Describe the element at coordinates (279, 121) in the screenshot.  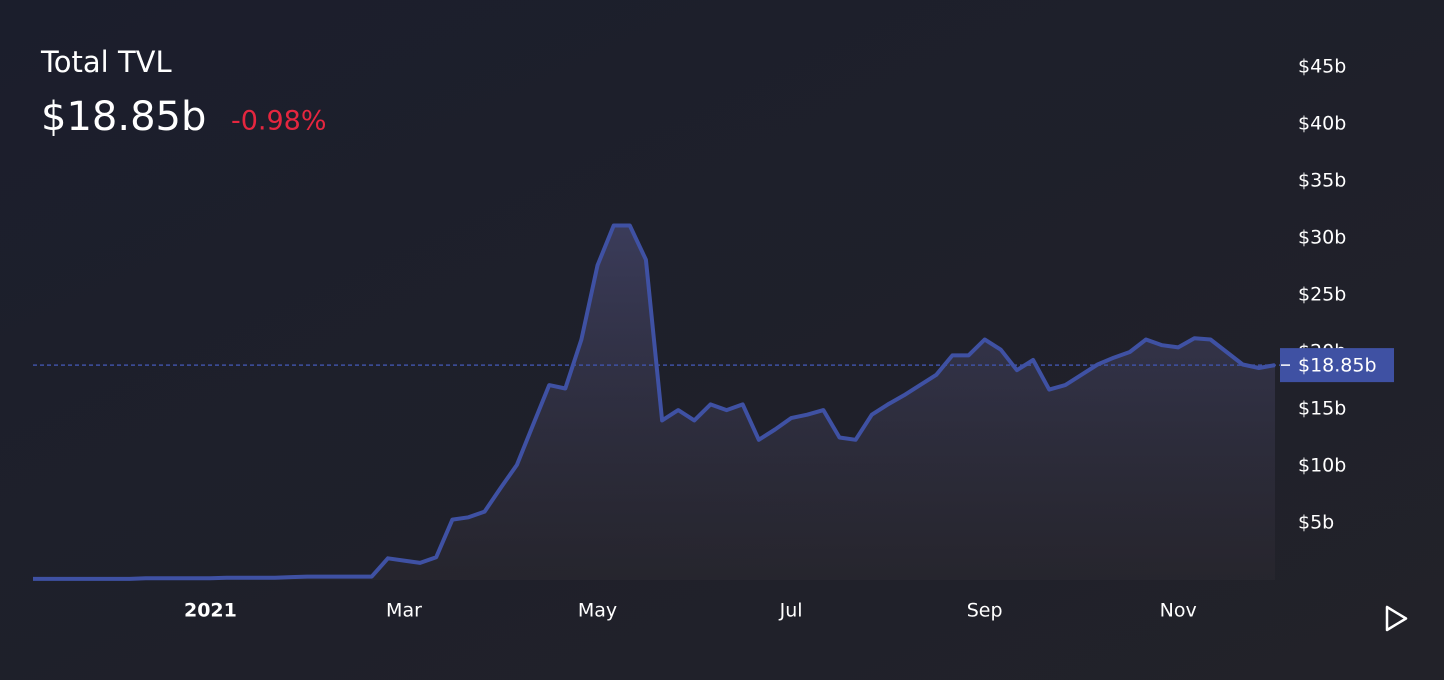
I see `change: -0.98%` at that location.